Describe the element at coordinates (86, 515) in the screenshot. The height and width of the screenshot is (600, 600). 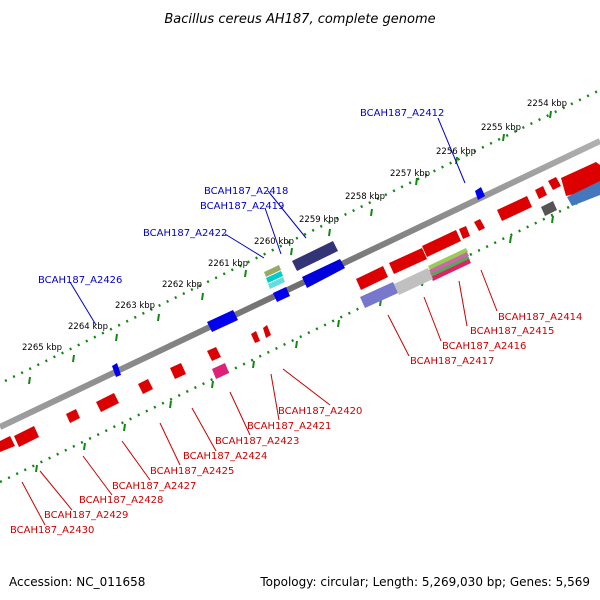
I see `gene-label: BCAH187_A2429` at that location.